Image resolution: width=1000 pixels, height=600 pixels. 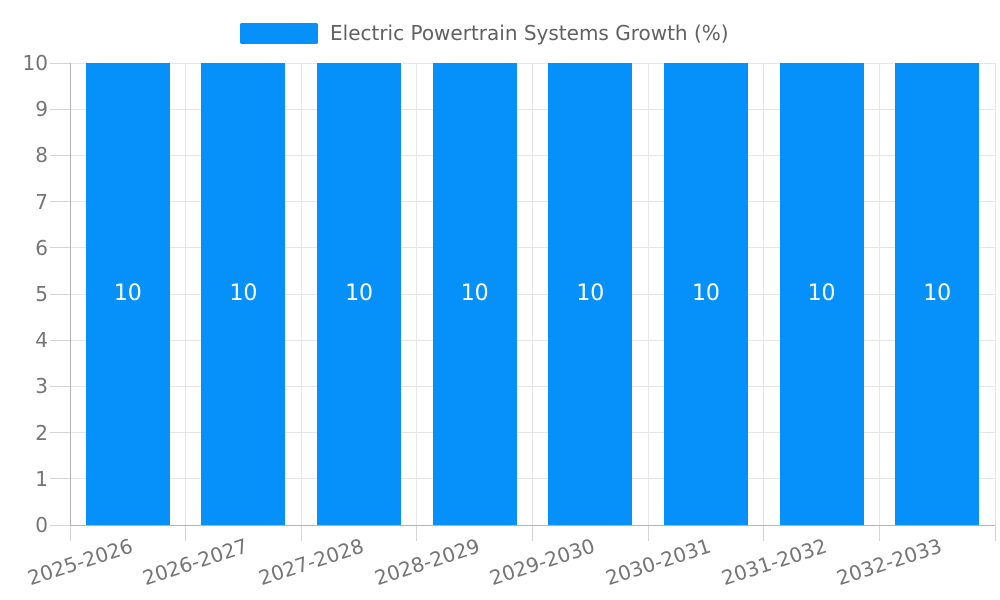 I want to click on y-axis-line, so click(x=70, y=294).